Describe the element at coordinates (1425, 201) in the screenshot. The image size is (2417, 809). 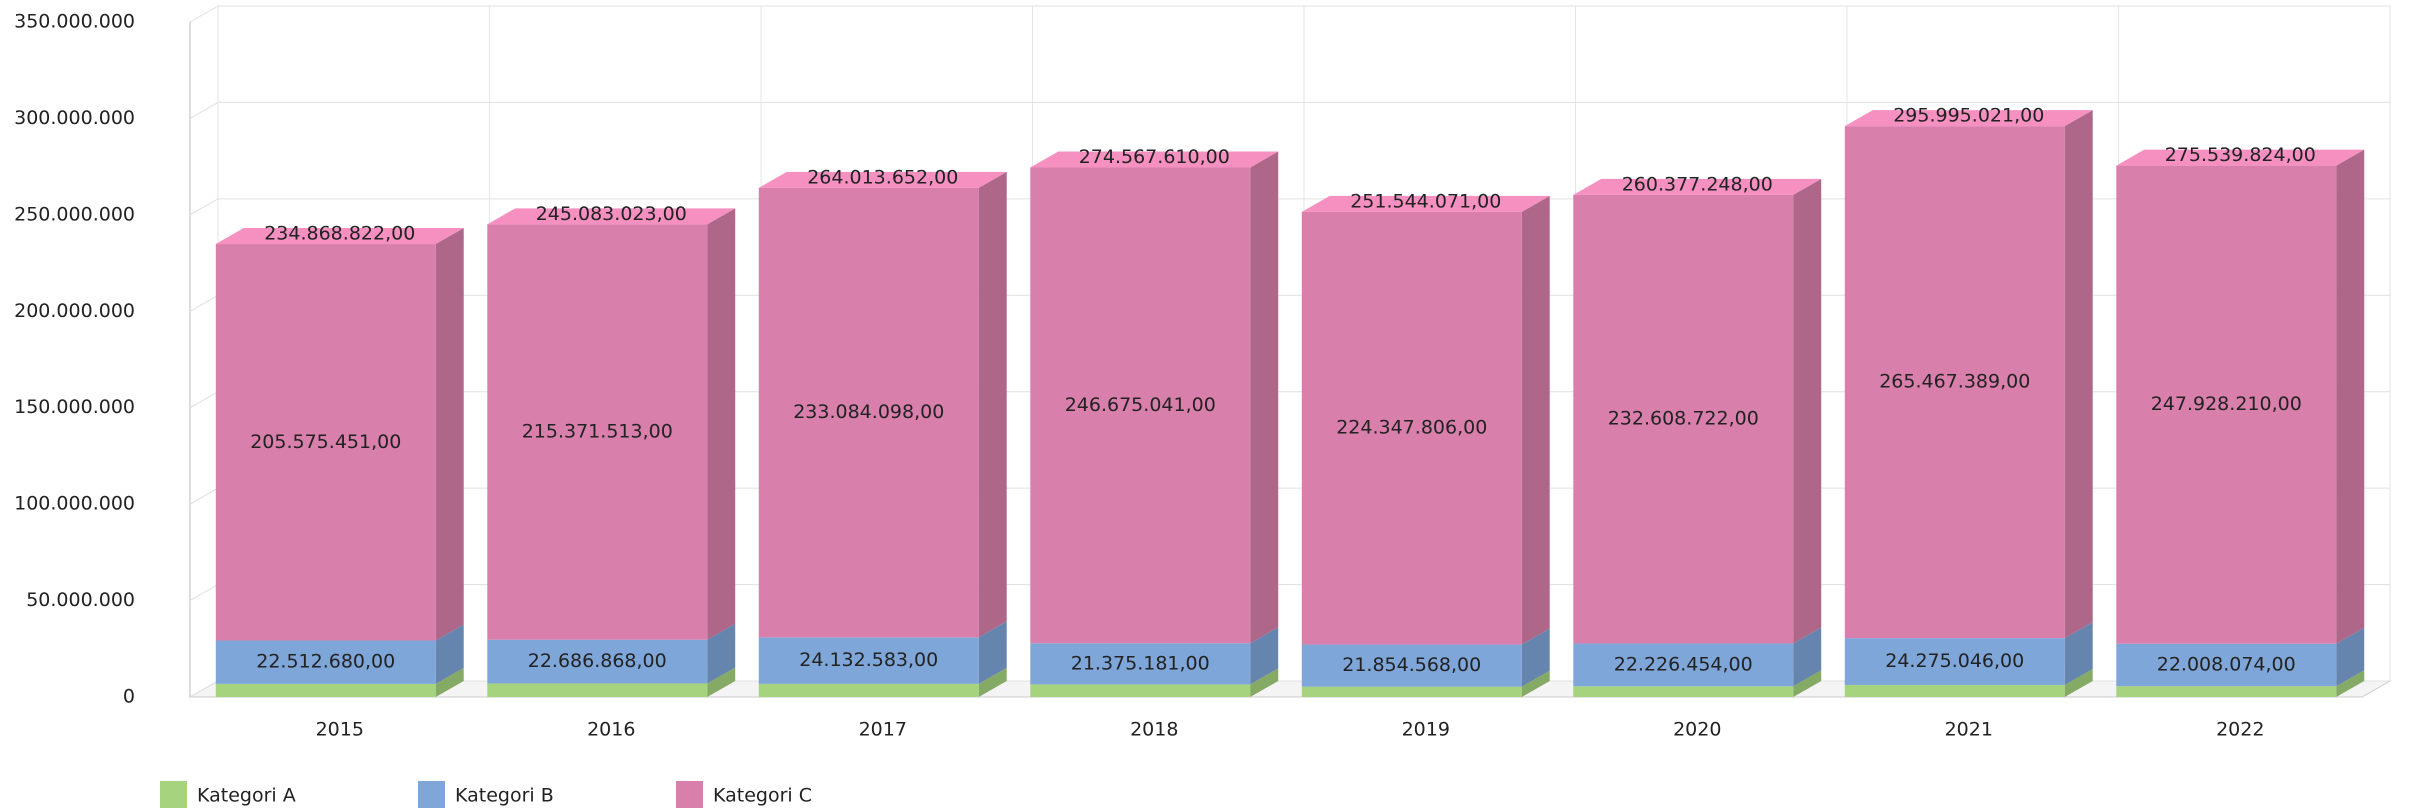
I see `total-label: 251.544.071,00` at that location.